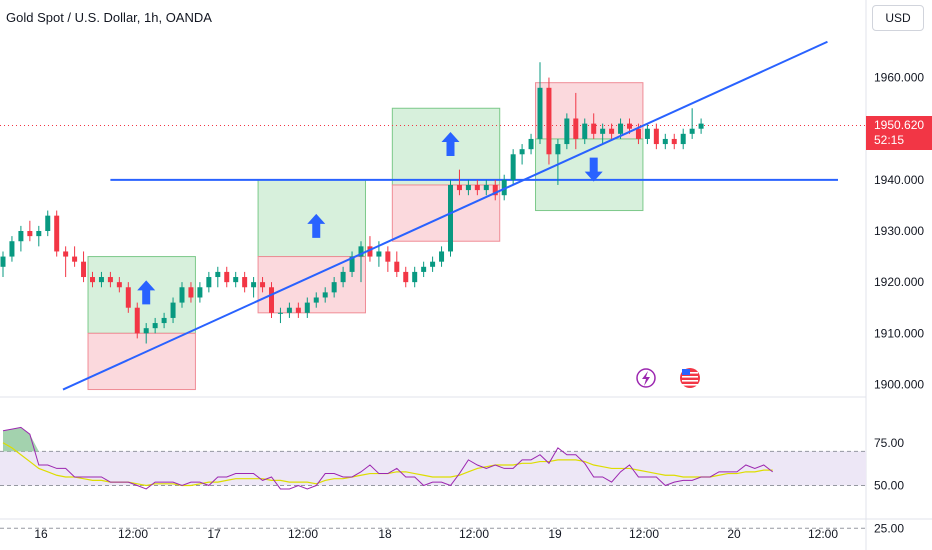 Image resolution: width=932 pixels, height=550 pixels. Describe the element at coordinates (686, 372) in the screenshot. I see `flag-canton` at that location.